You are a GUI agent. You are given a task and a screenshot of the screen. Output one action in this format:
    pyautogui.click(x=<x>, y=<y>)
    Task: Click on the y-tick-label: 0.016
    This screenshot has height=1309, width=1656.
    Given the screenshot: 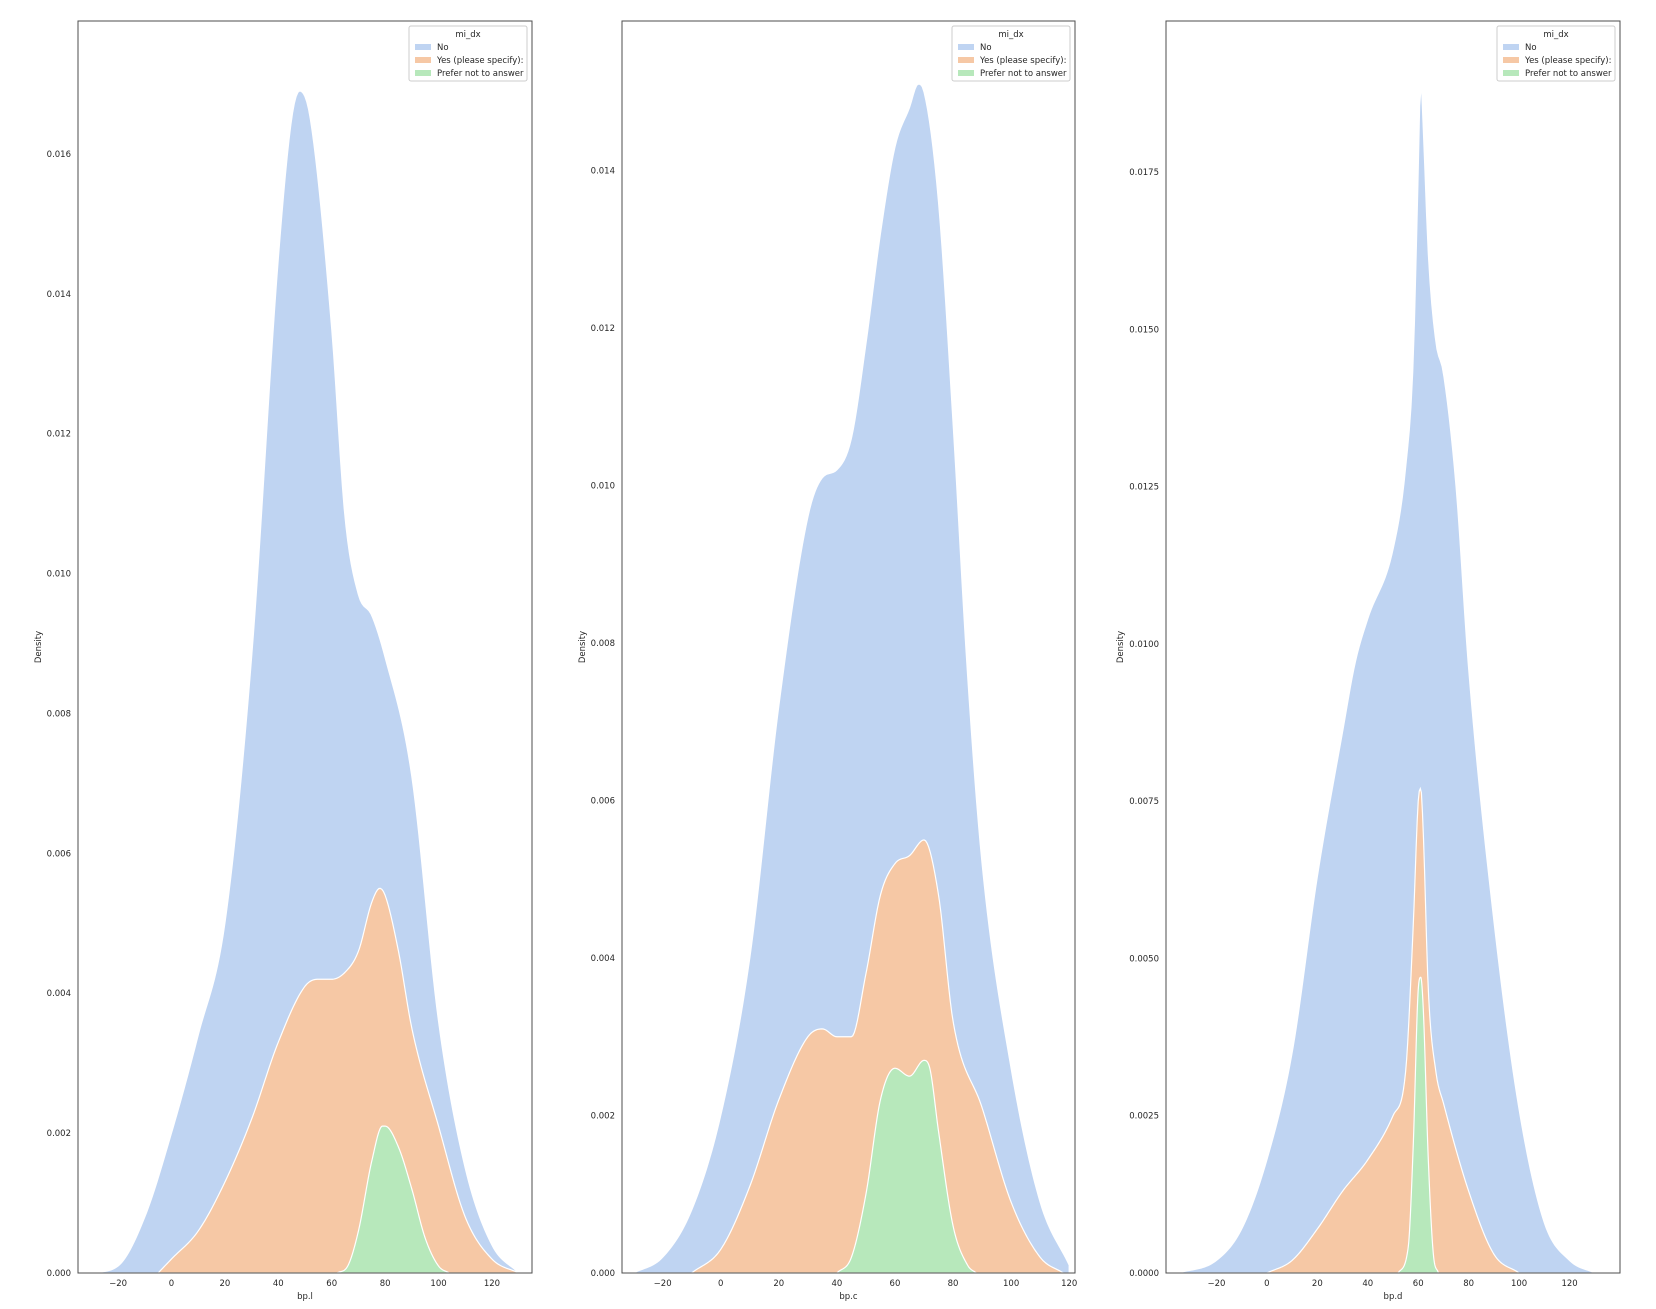 What is the action you would take?
    pyautogui.click(x=59, y=155)
    